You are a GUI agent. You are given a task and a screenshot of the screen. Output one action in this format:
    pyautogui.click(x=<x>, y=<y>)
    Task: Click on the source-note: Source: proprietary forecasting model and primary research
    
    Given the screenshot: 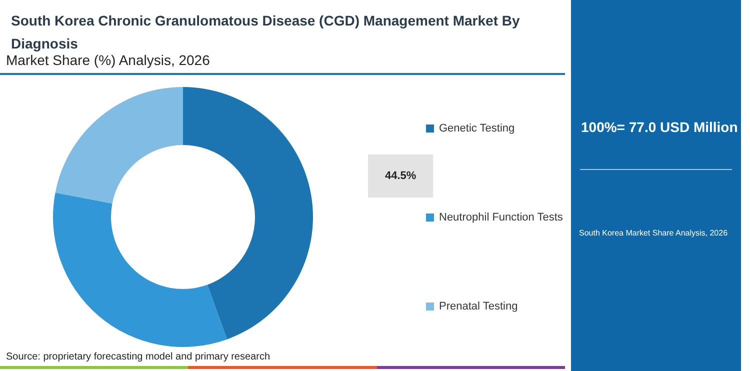 What is the action you would take?
    pyautogui.click(x=138, y=357)
    